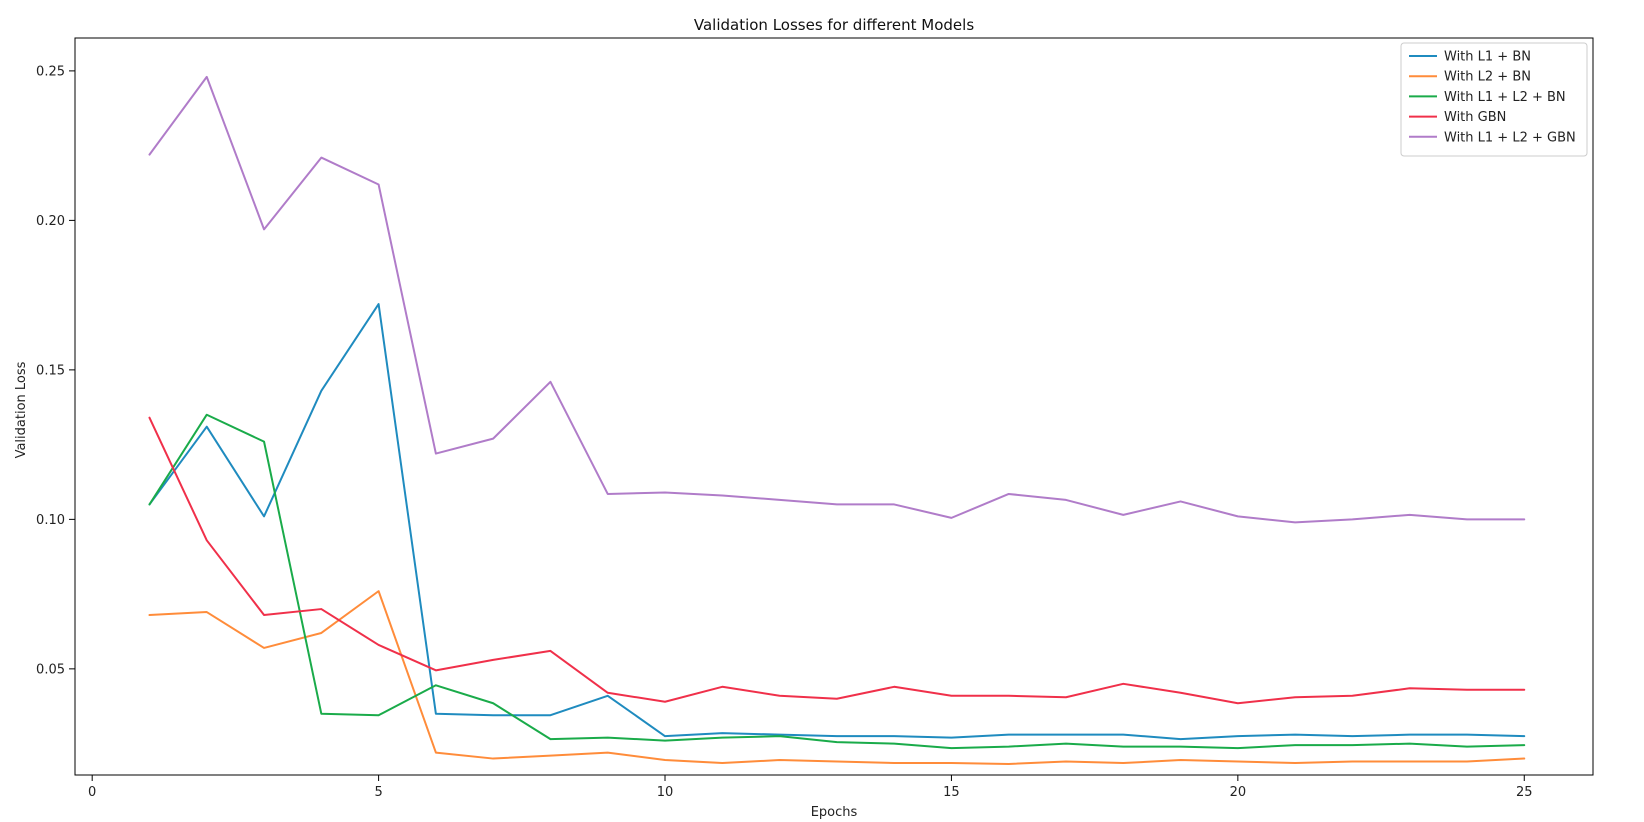  What do you see at coordinates (50, 370) in the screenshot?
I see `y-tick-label: 0.15` at bounding box center [50, 370].